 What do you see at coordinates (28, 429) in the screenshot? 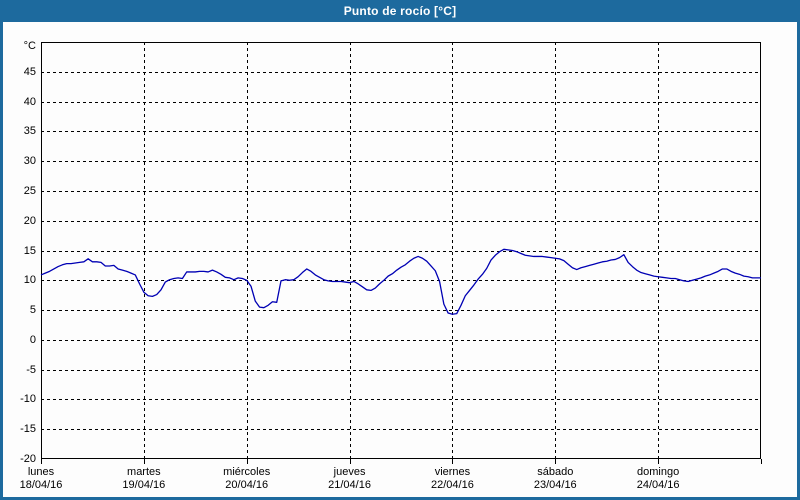
I see `y-tick-label: -15` at bounding box center [28, 429].